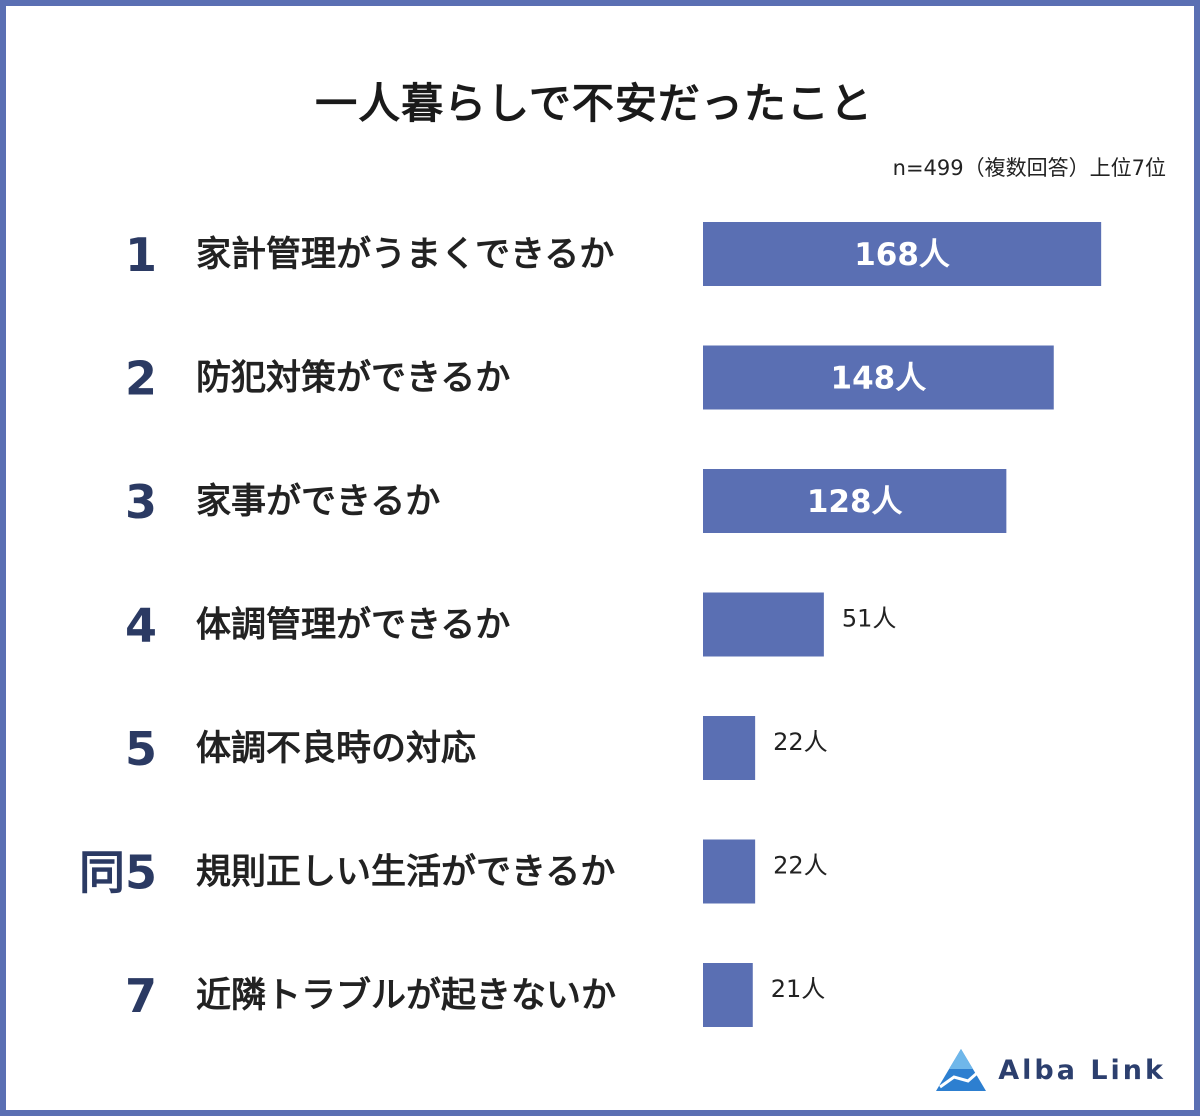 The height and width of the screenshot is (1116, 1200). I want to click on rank-label: 7, so click(141, 996).